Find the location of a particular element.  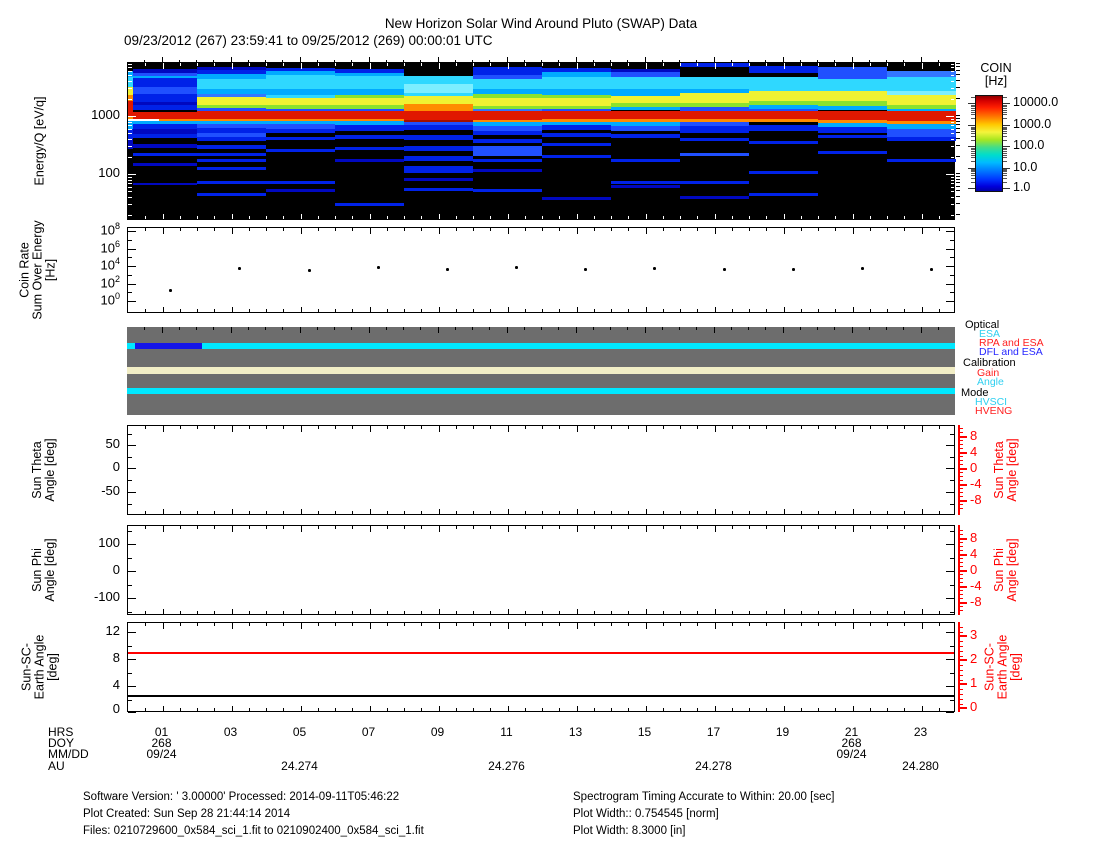

sun-phi-right-axis-label: Sun Phi Angle [deg] is located at coordinates (1005, 570).